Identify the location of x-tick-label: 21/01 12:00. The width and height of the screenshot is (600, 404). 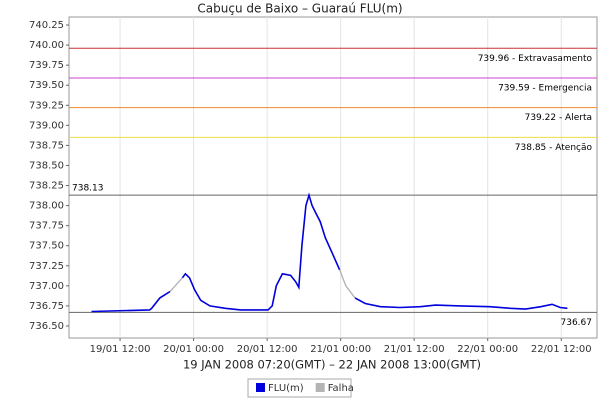
(414, 349).